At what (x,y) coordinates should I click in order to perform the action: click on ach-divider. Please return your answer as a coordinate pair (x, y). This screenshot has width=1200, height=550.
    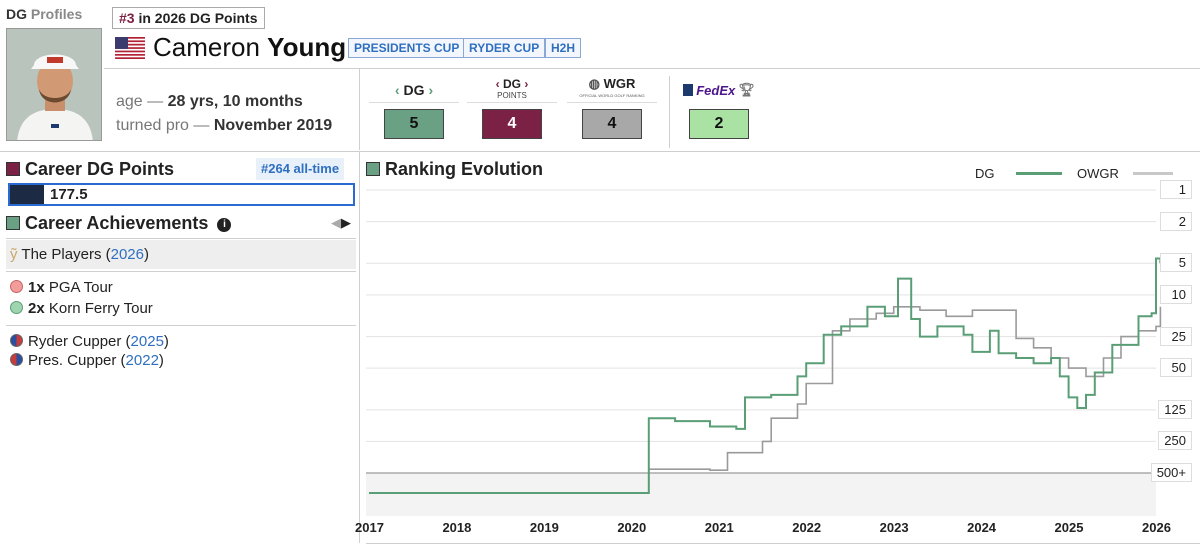
    Looking at the image, I should click on (181, 238).